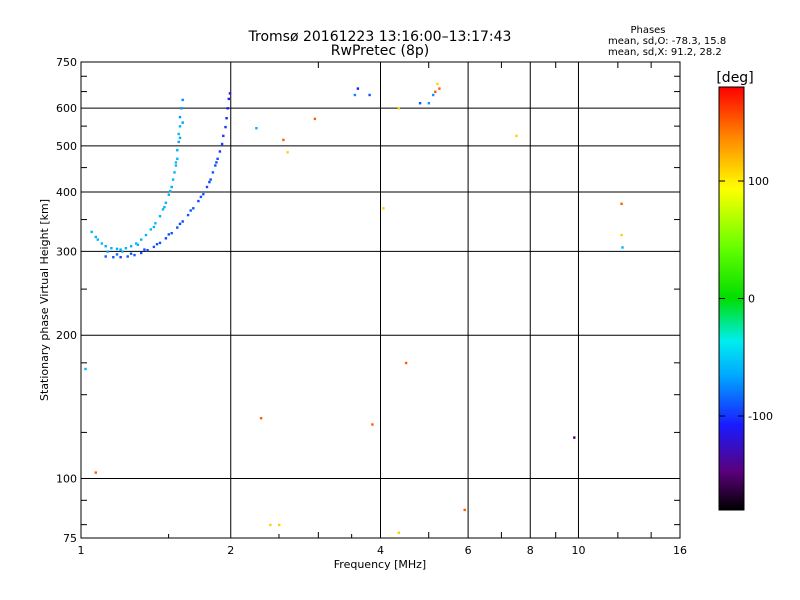  Describe the element at coordinates (665, 52) in the screenshot. I see `stats-line-x: mean, sd,X: 91.2, 28.2` at that location.